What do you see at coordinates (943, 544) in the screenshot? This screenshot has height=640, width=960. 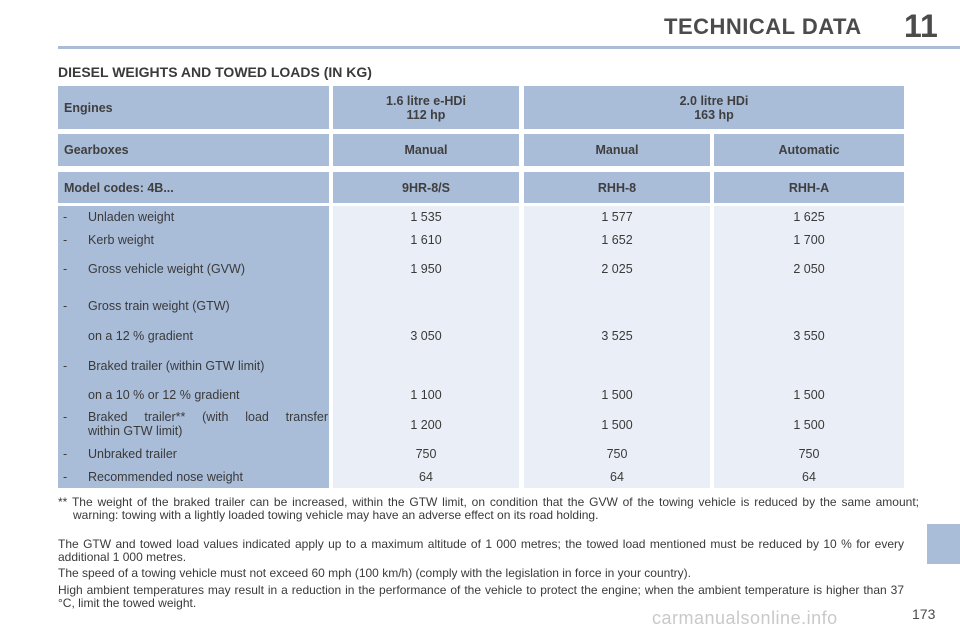 I see `chapter-side-tab` at bounding box center [943, 544].